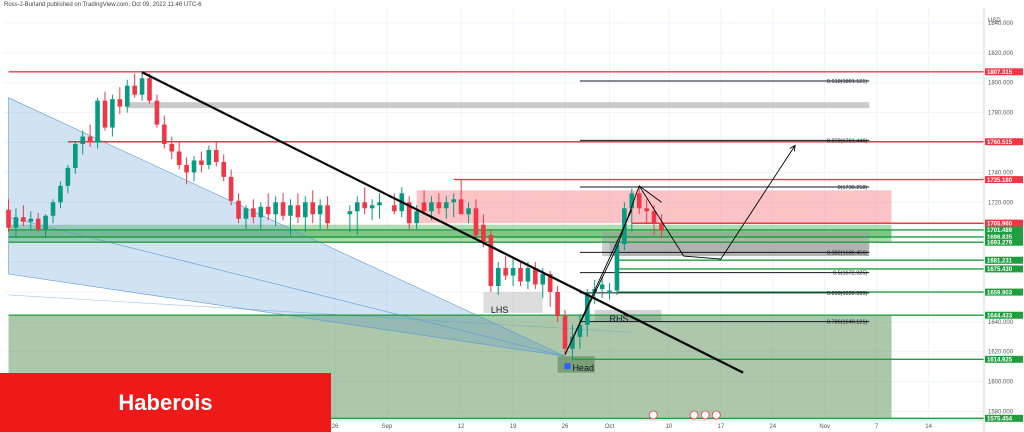 Image resolution: width=1024 pixels, height=432 pixels. What do you see at coordinates (847, 82) in the screenshot?
I see `fib-label: 0.618(1801.121)` at bounding box center [847, 82].